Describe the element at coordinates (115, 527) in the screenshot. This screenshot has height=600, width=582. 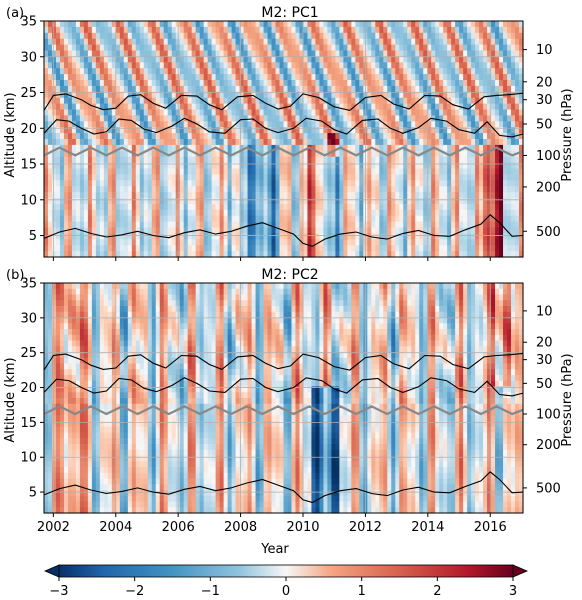
I see `x-tick-label: 2004` at that location.